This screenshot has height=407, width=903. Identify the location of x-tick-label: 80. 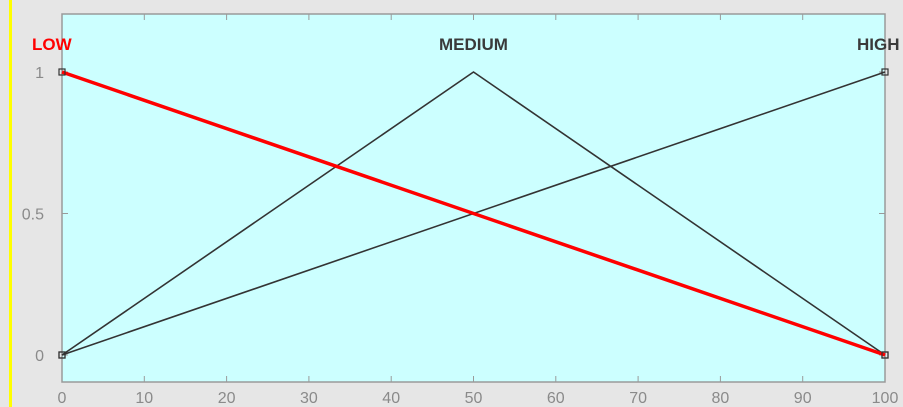
(721, 398).